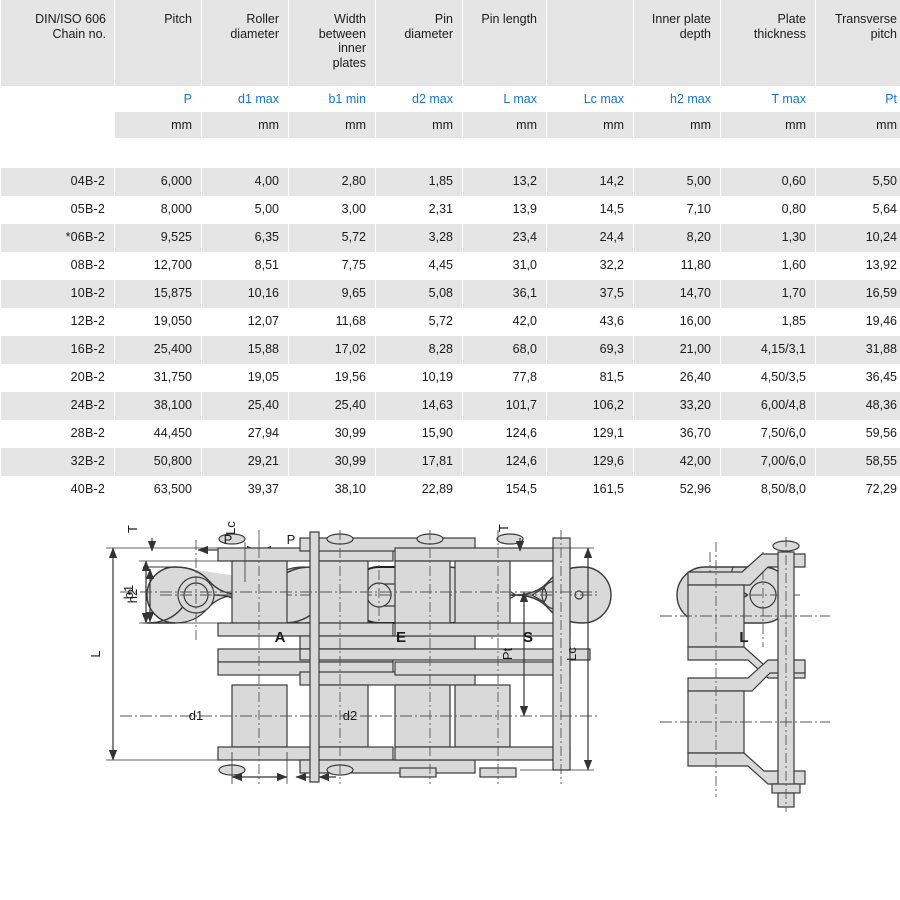 The width and height of the screenshot is (900, 900). What do you see at coordinates (158, 434) in the screenshot?
I see `cell-P: 44,450` at bounding box center [158, 434].